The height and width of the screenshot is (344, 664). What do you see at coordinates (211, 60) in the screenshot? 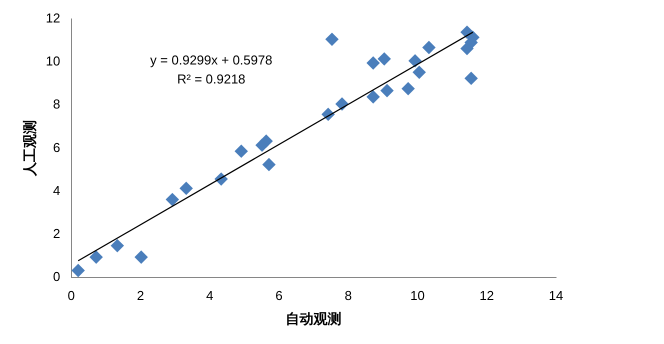
I see `annotation: y = 0.9299x + 0.5978` at bounding box center [211, 60].